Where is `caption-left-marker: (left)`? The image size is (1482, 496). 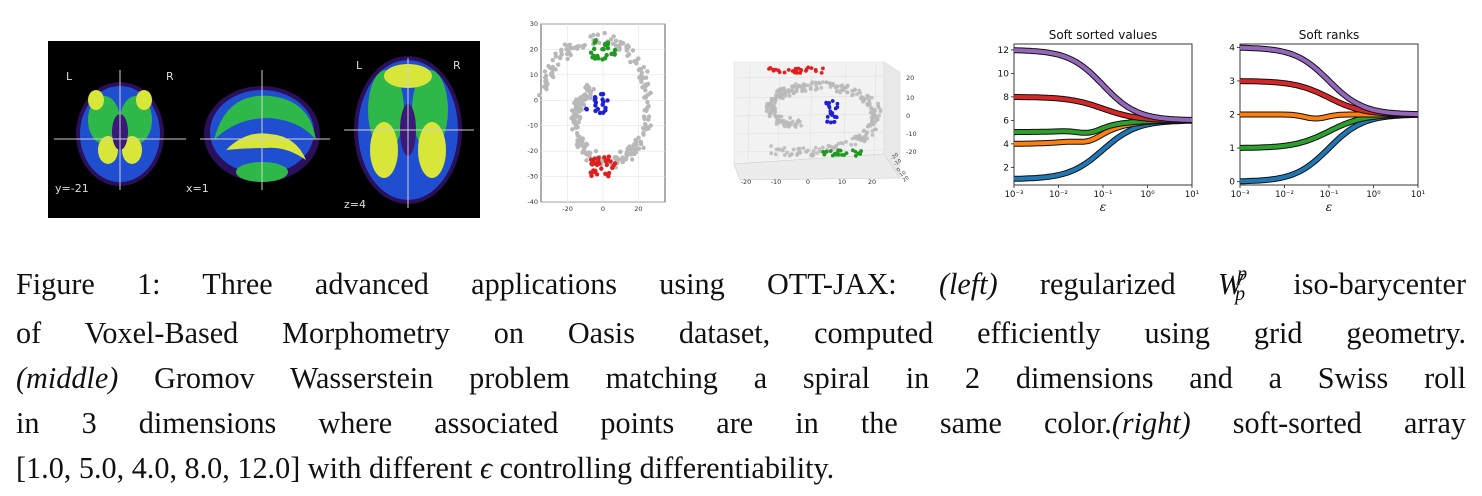
caption-left-marker: (left) is located at coordinates (968, 284).